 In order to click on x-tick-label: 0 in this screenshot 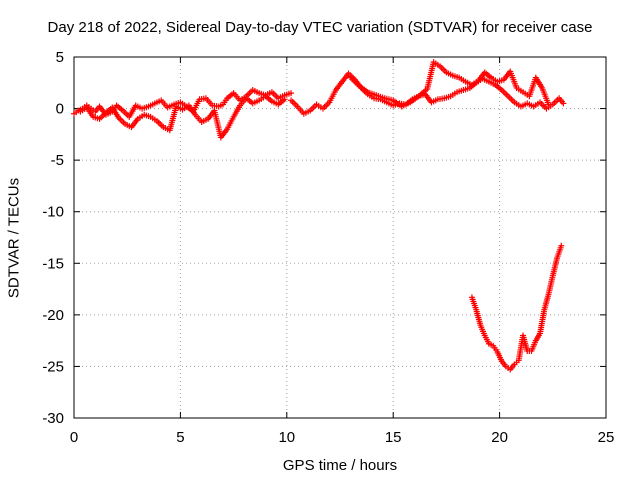, I will do `click(74, 437)`.